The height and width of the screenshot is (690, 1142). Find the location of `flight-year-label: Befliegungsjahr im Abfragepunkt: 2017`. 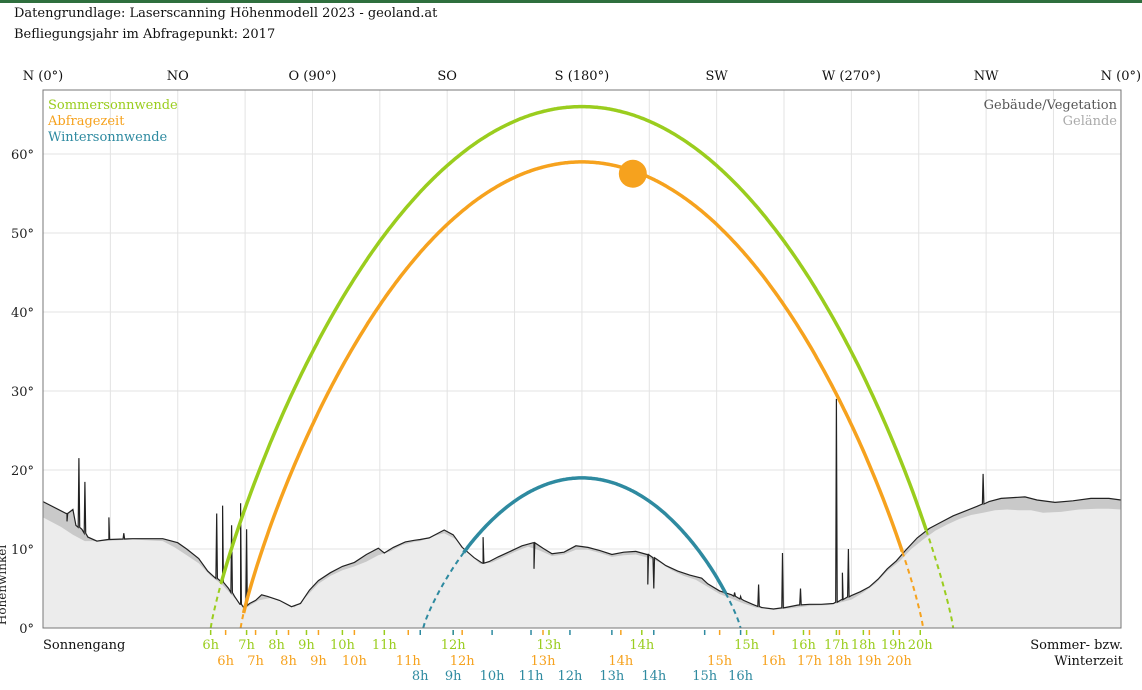

flight-year-label: Befliegungsjahr im Abfragepunkt: 2017 is located at coordinates (145, 34).